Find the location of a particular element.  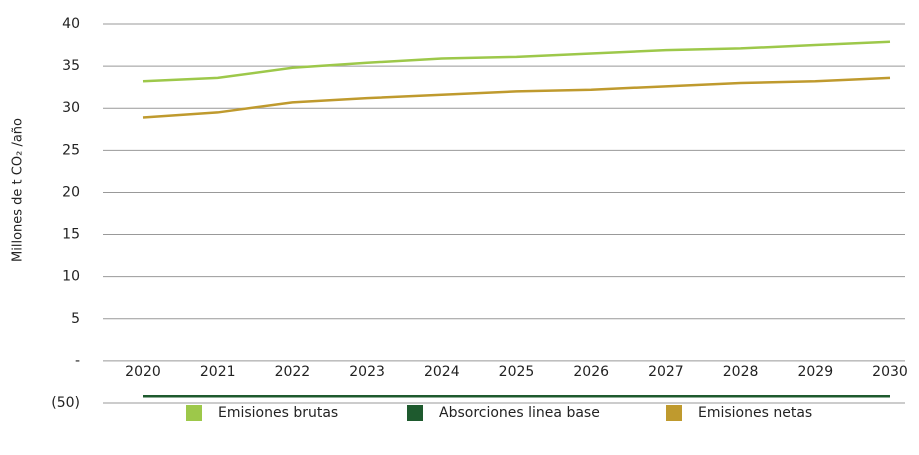

y-tick-label: 20 is located at coordinates (71, 192).